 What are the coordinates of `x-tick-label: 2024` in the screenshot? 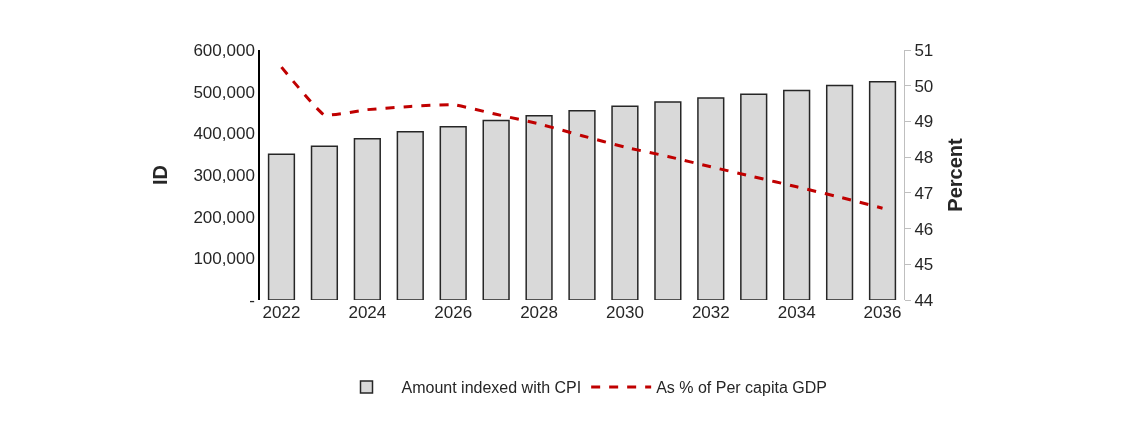 It's located at (367, 312).